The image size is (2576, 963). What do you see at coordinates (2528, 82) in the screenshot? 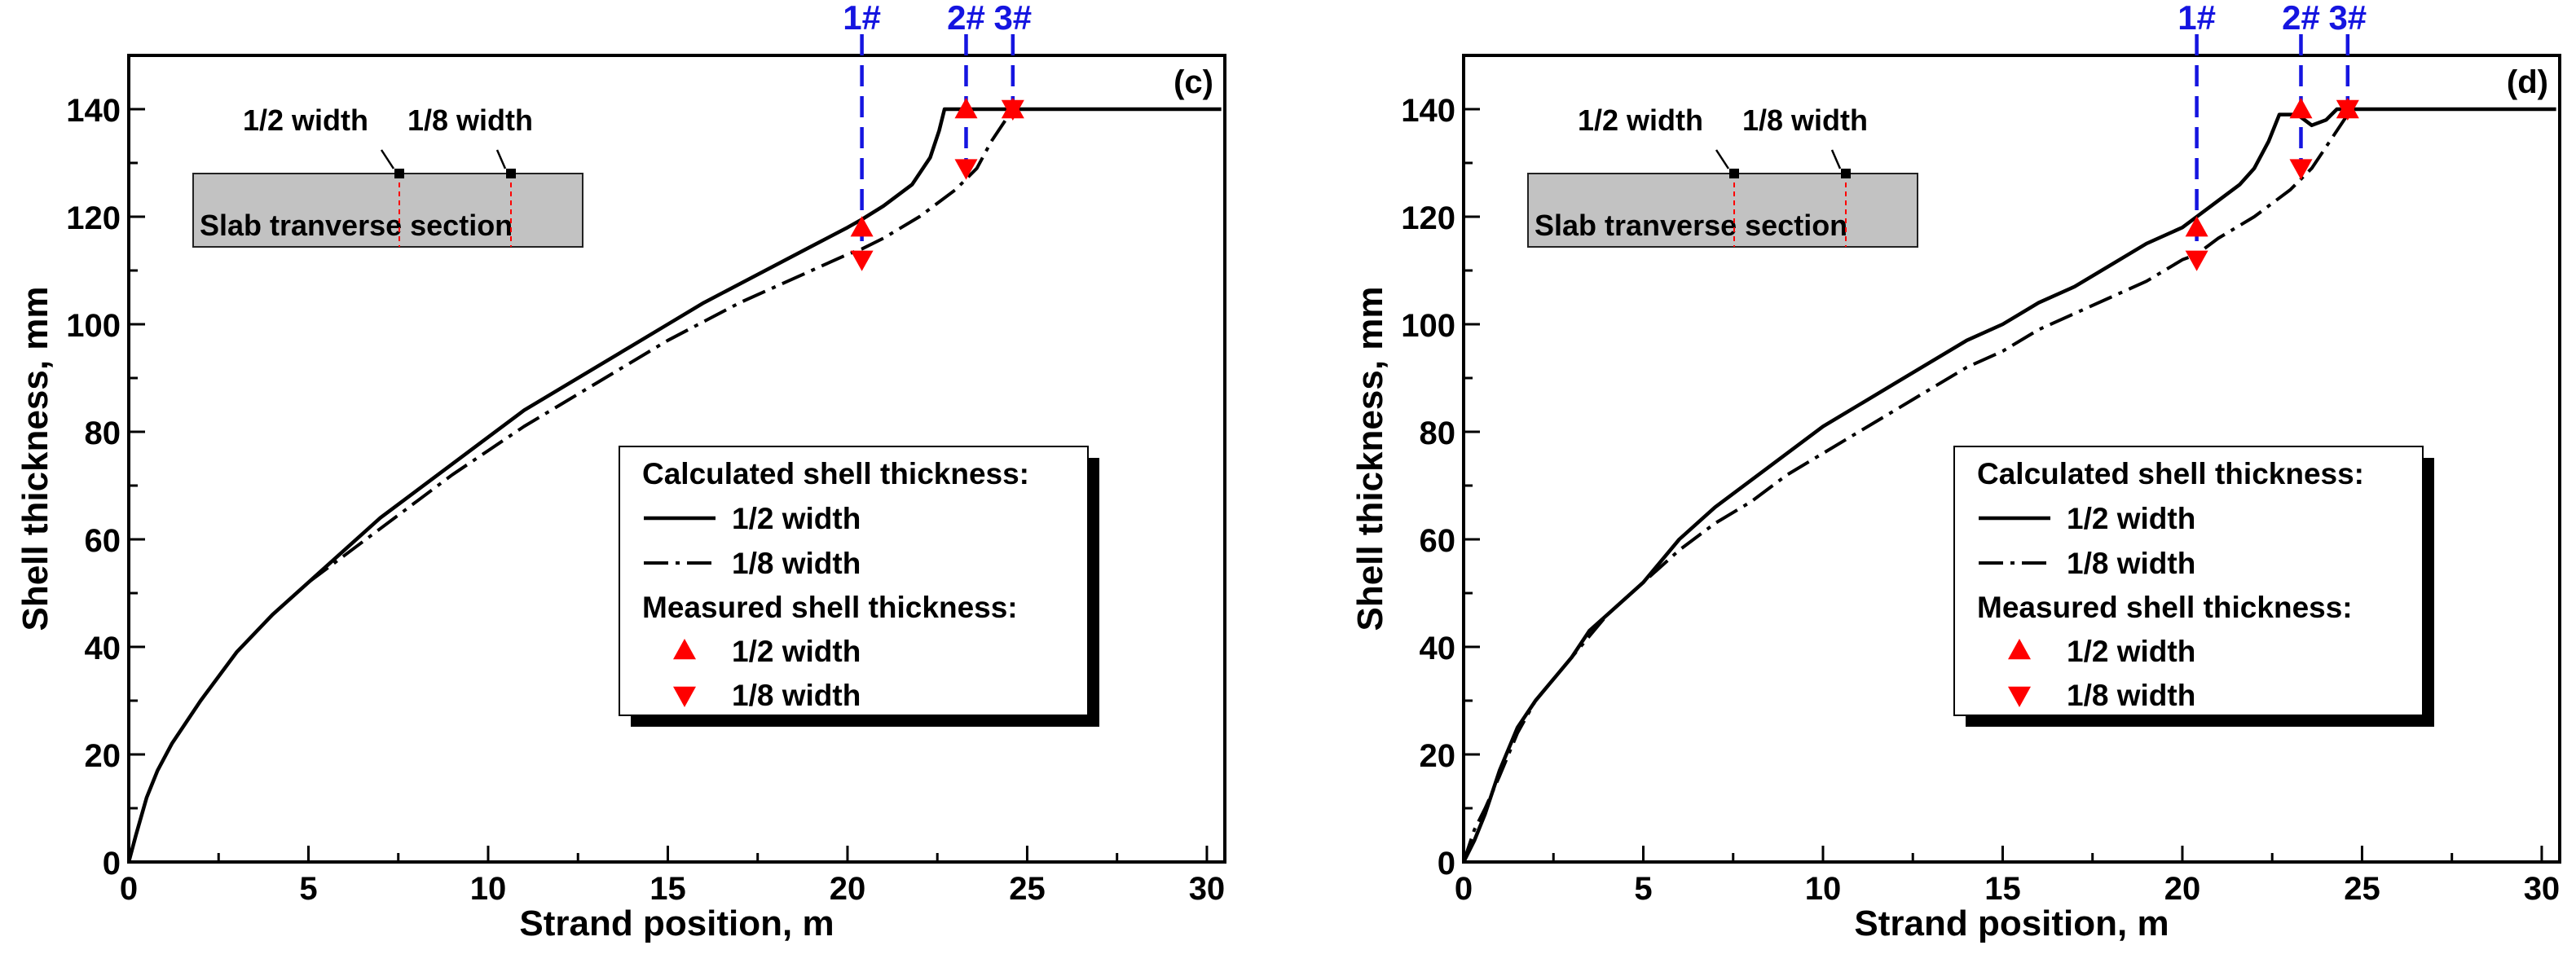
I see `panel-label: (d)` at bounding box center [2528, 82].